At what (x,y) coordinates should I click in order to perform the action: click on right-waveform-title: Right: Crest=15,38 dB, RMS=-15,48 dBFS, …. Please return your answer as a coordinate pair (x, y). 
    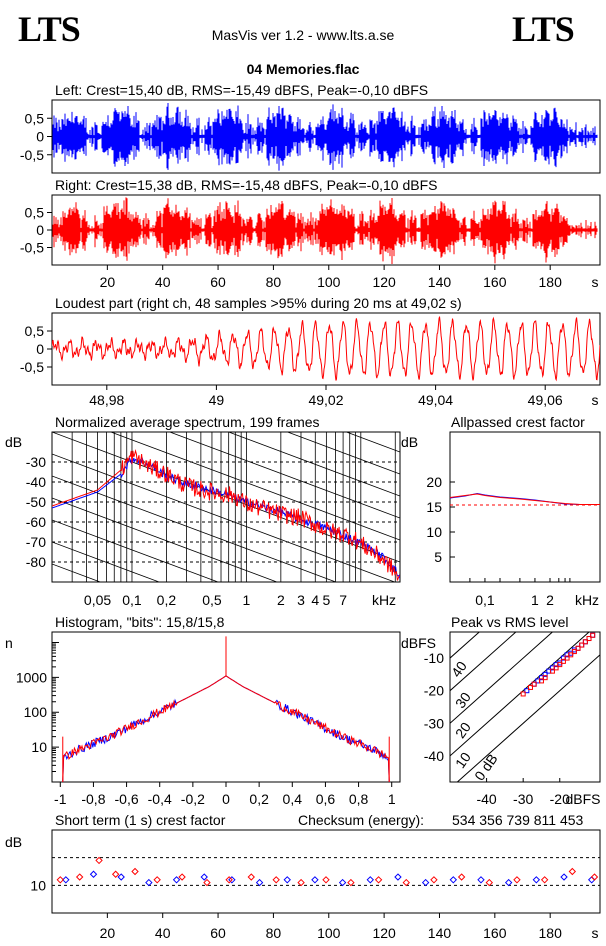
    Looking at the image, I should click on (246, 185).